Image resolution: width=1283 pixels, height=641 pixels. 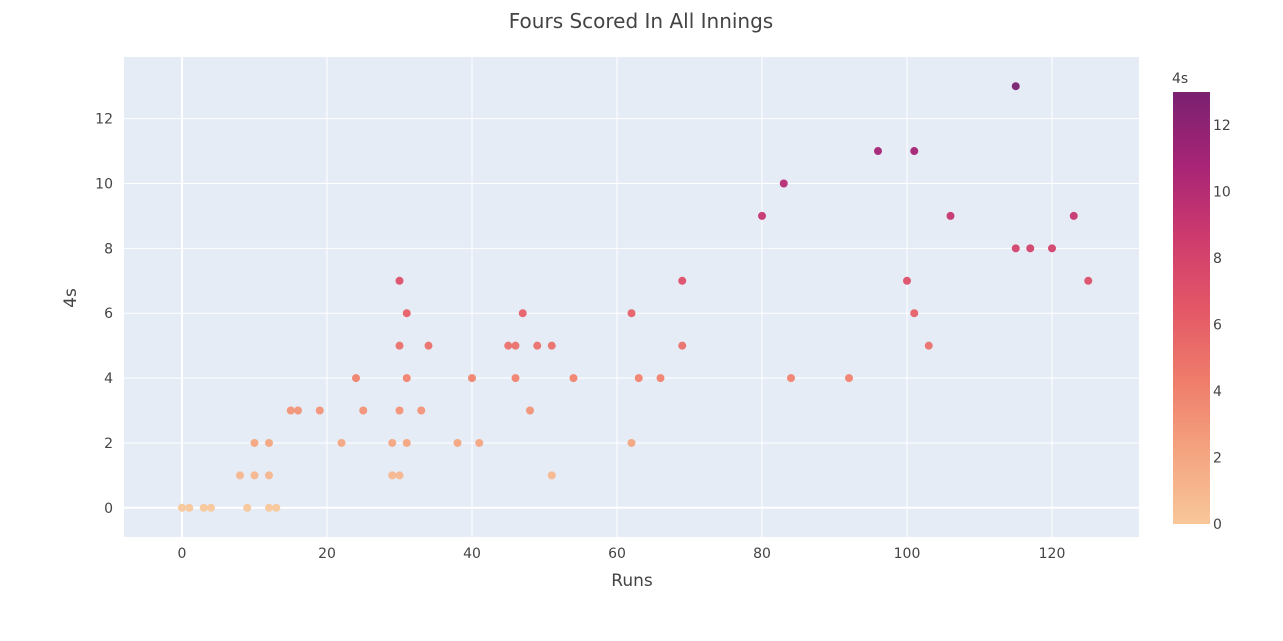 I want to click on y-tick-label: 0, so click(x=108, y=509).